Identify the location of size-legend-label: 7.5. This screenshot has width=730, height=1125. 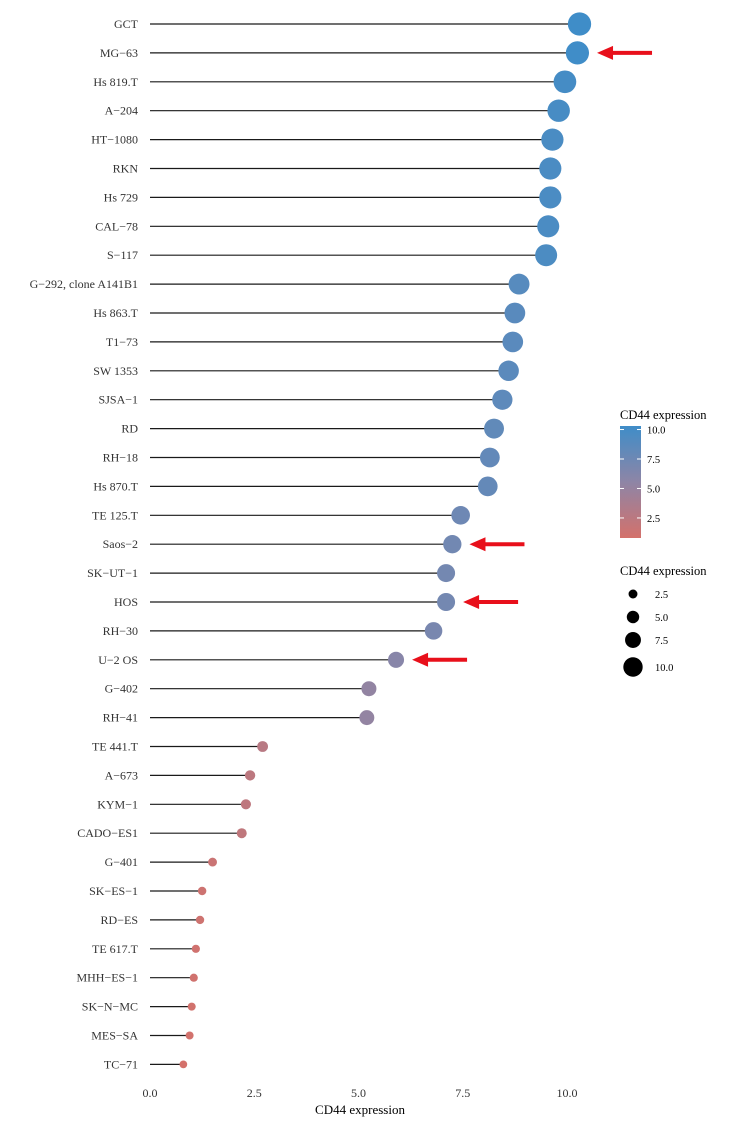
(661, 641).